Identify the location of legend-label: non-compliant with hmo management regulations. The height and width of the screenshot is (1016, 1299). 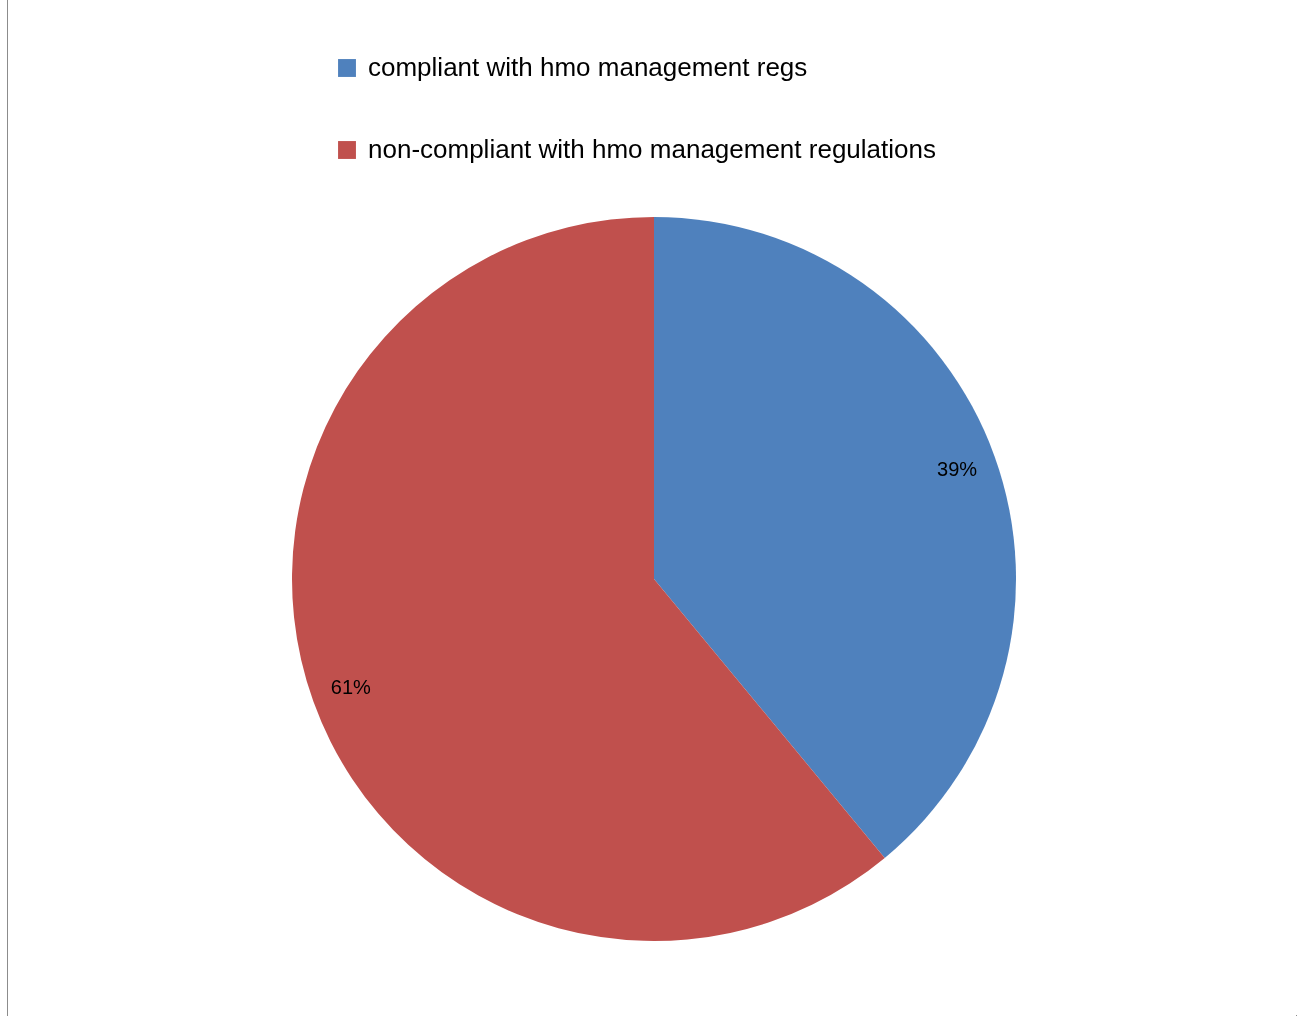
(652, 149).